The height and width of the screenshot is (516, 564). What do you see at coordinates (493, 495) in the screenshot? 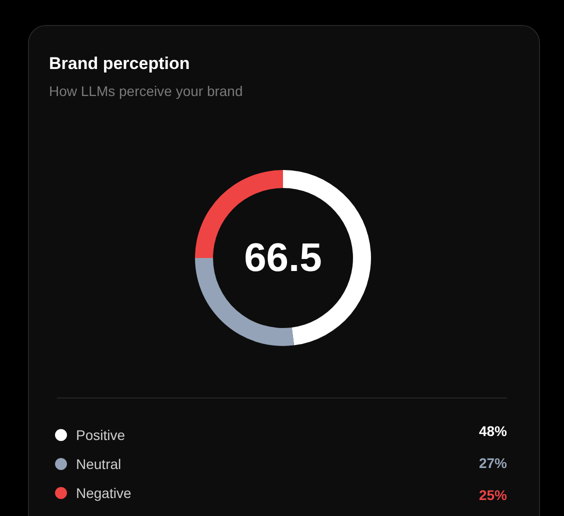
I see `data-label: 25%` at bounding box center [493, 495].